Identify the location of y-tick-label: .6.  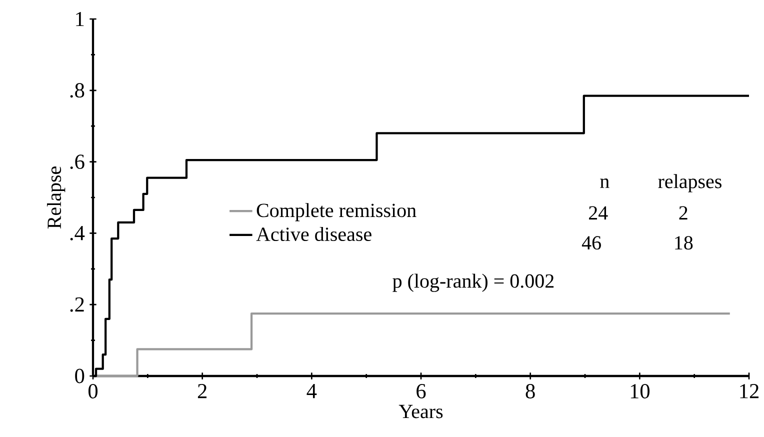
(77, 162).